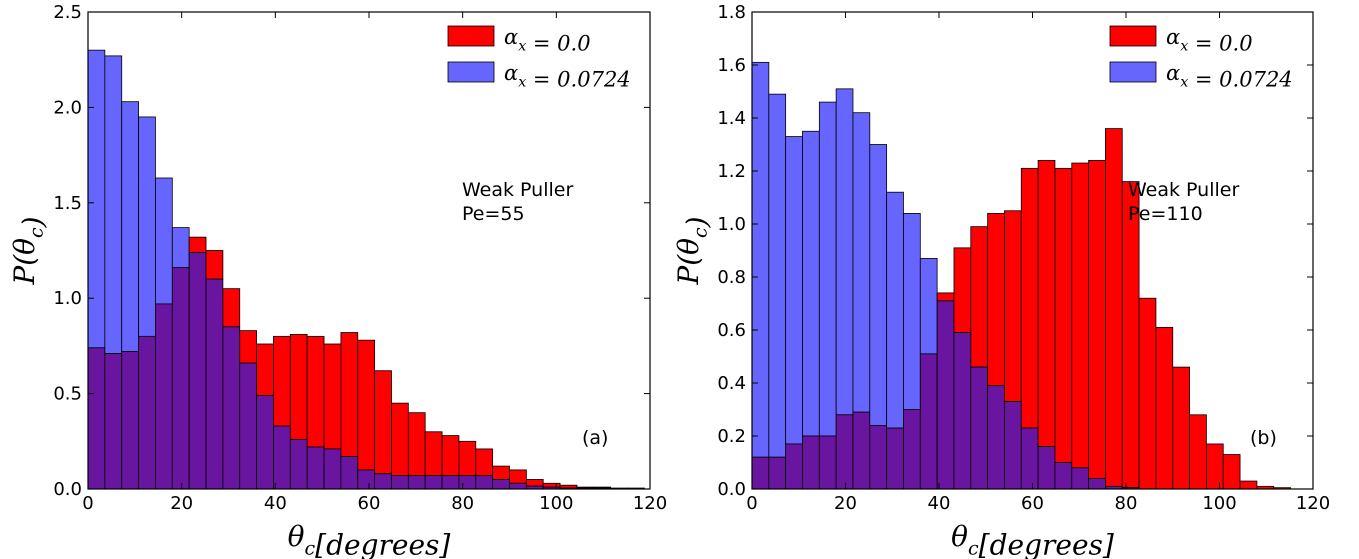 Image resolution: width=1359 pixels, height=559 pixels. What do you see at coordinates (1126, 503) in the screenshot?
I see `x-tick-label: 80` at bounding box center [1126, 503].